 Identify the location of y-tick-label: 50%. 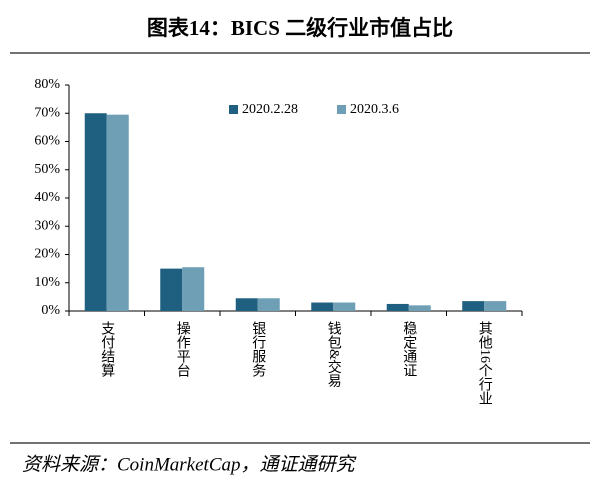
(47, 169).